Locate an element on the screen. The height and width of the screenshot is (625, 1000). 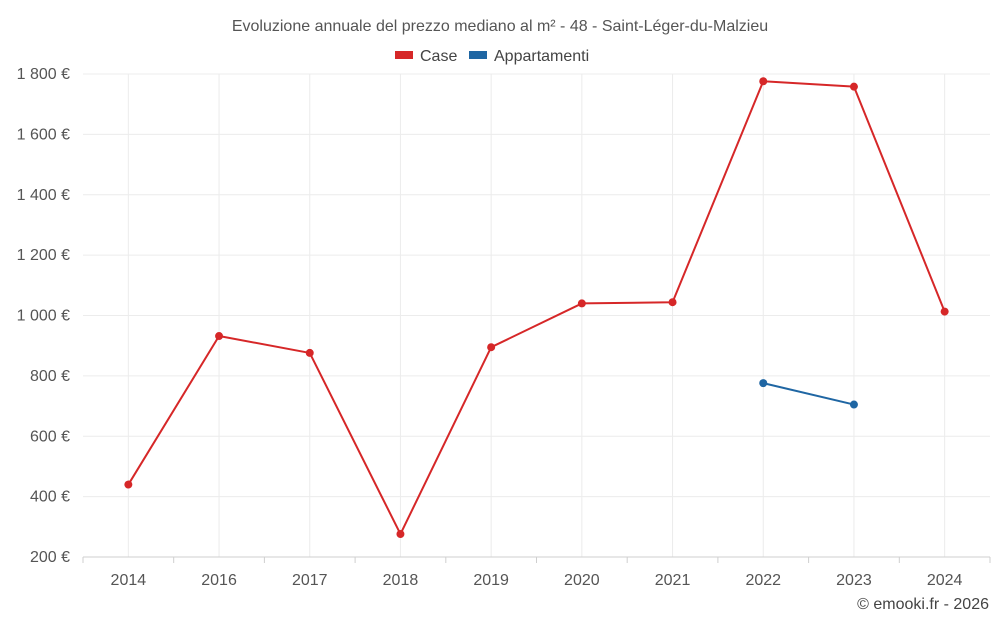
y-tick-label: 200 € is located at coordinates (50, 557).